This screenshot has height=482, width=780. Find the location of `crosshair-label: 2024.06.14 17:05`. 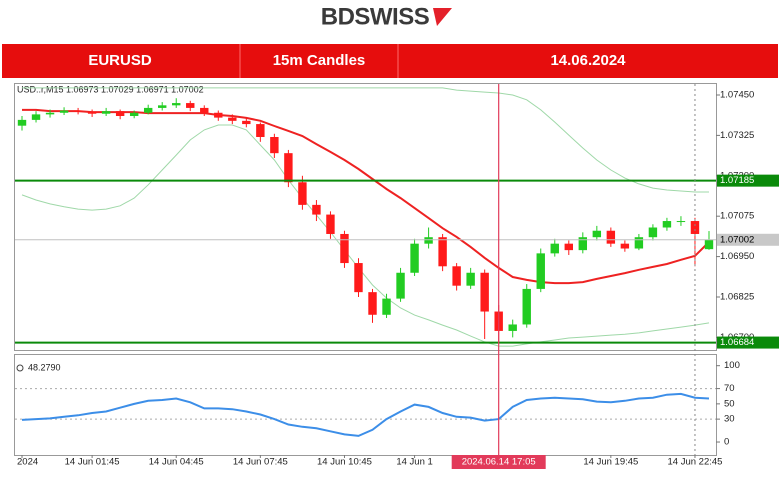

crosshair-label: 2024.06.14 17:05 is located at coordinates (499, 462).